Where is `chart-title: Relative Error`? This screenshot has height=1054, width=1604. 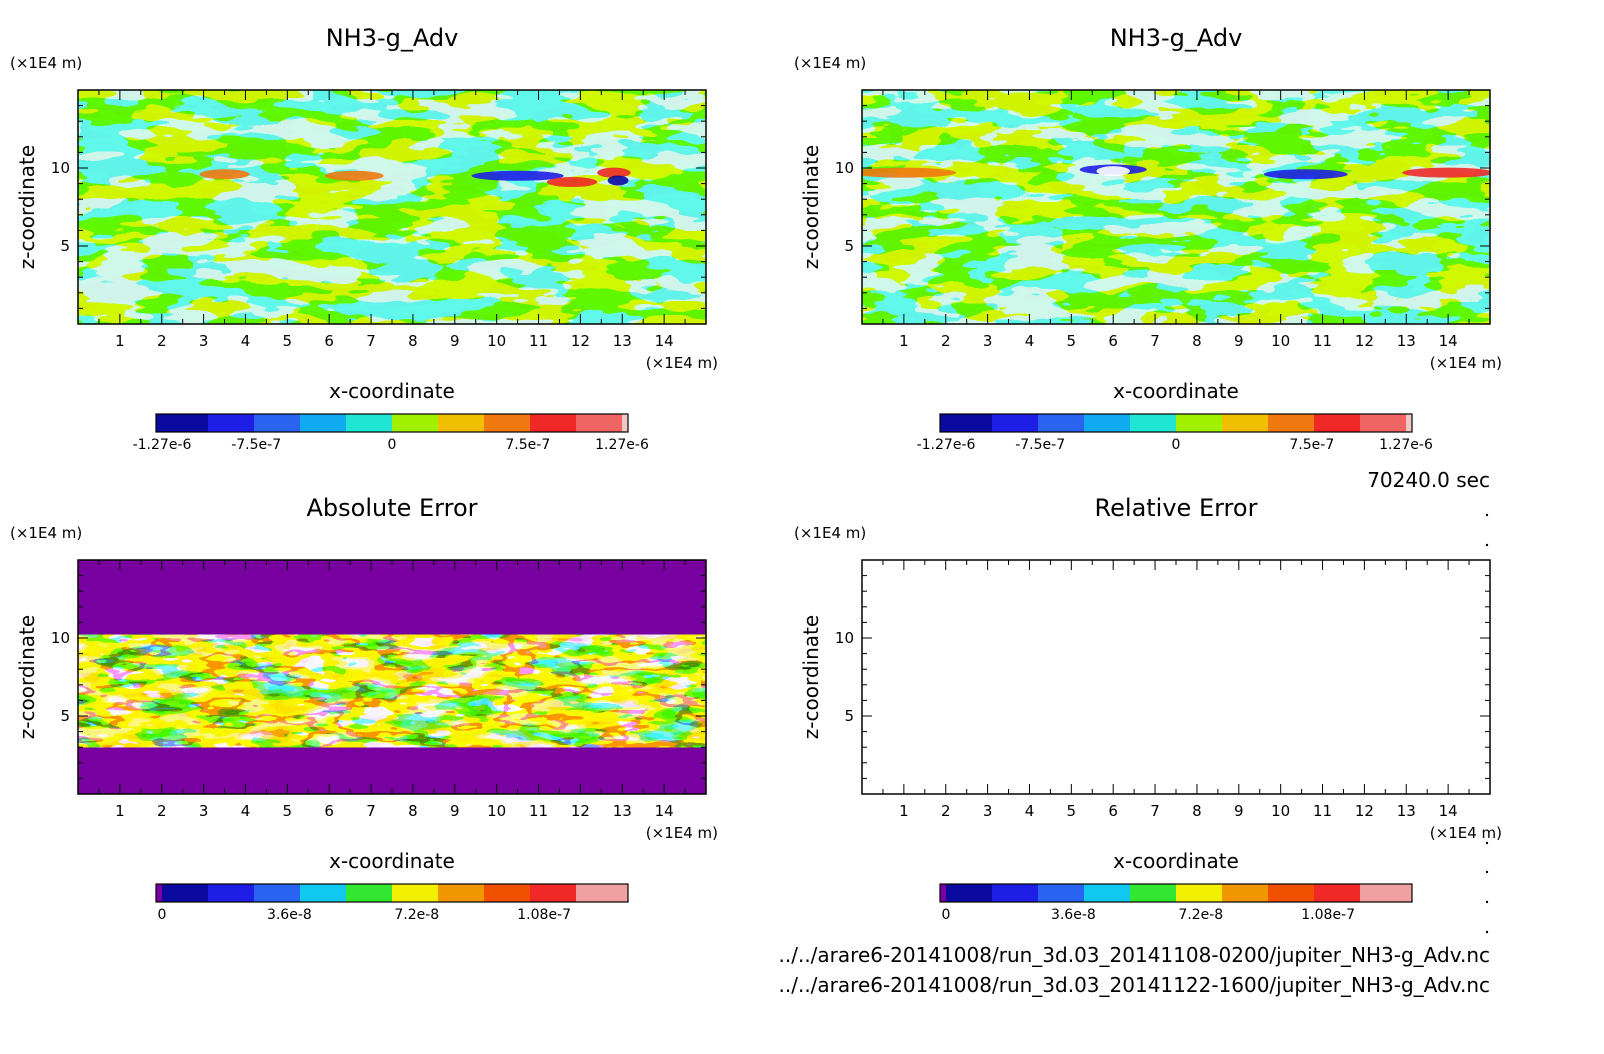 chart-title: Relative Error is located at coordinates (1176, 508).